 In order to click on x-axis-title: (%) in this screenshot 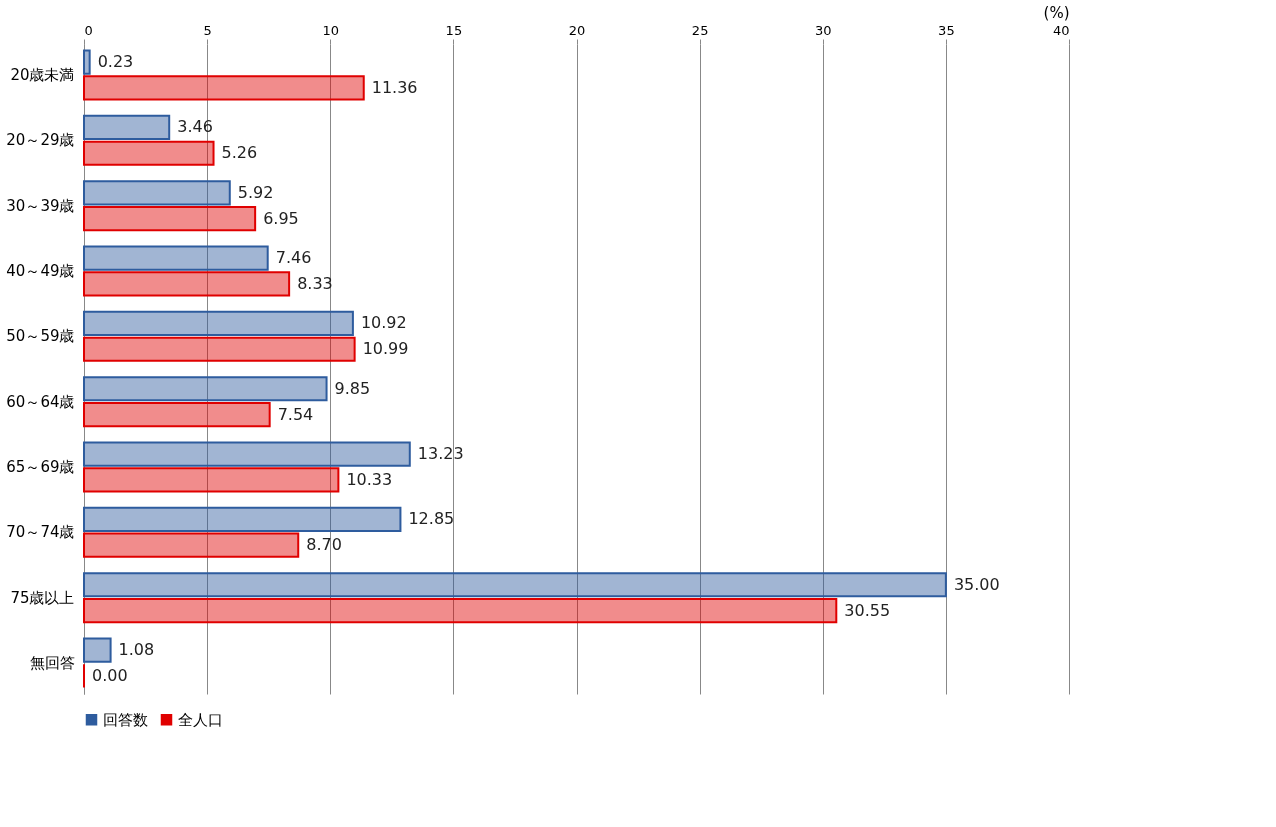, I will do `click(1056, 12)`.